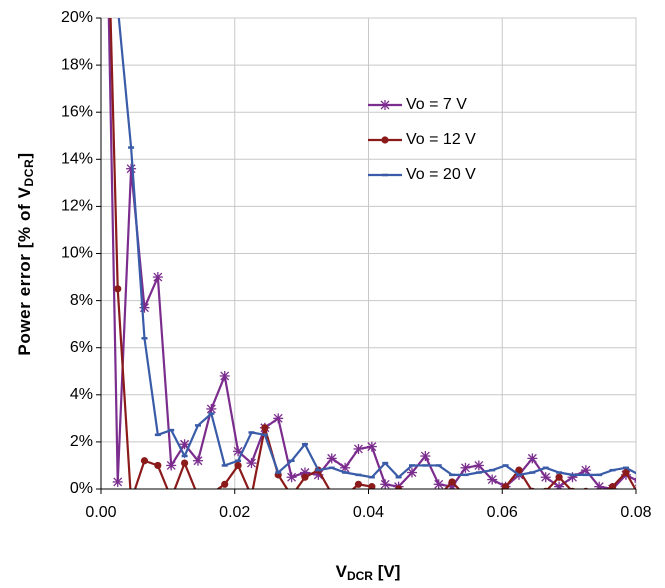 Image resolution: width=665 pixels, height=588 pixels. What do you see at coordinates (436, 104) in the screenshot?
I see `legend-label: Vo = 7 V` at bounding box center [436, 104].